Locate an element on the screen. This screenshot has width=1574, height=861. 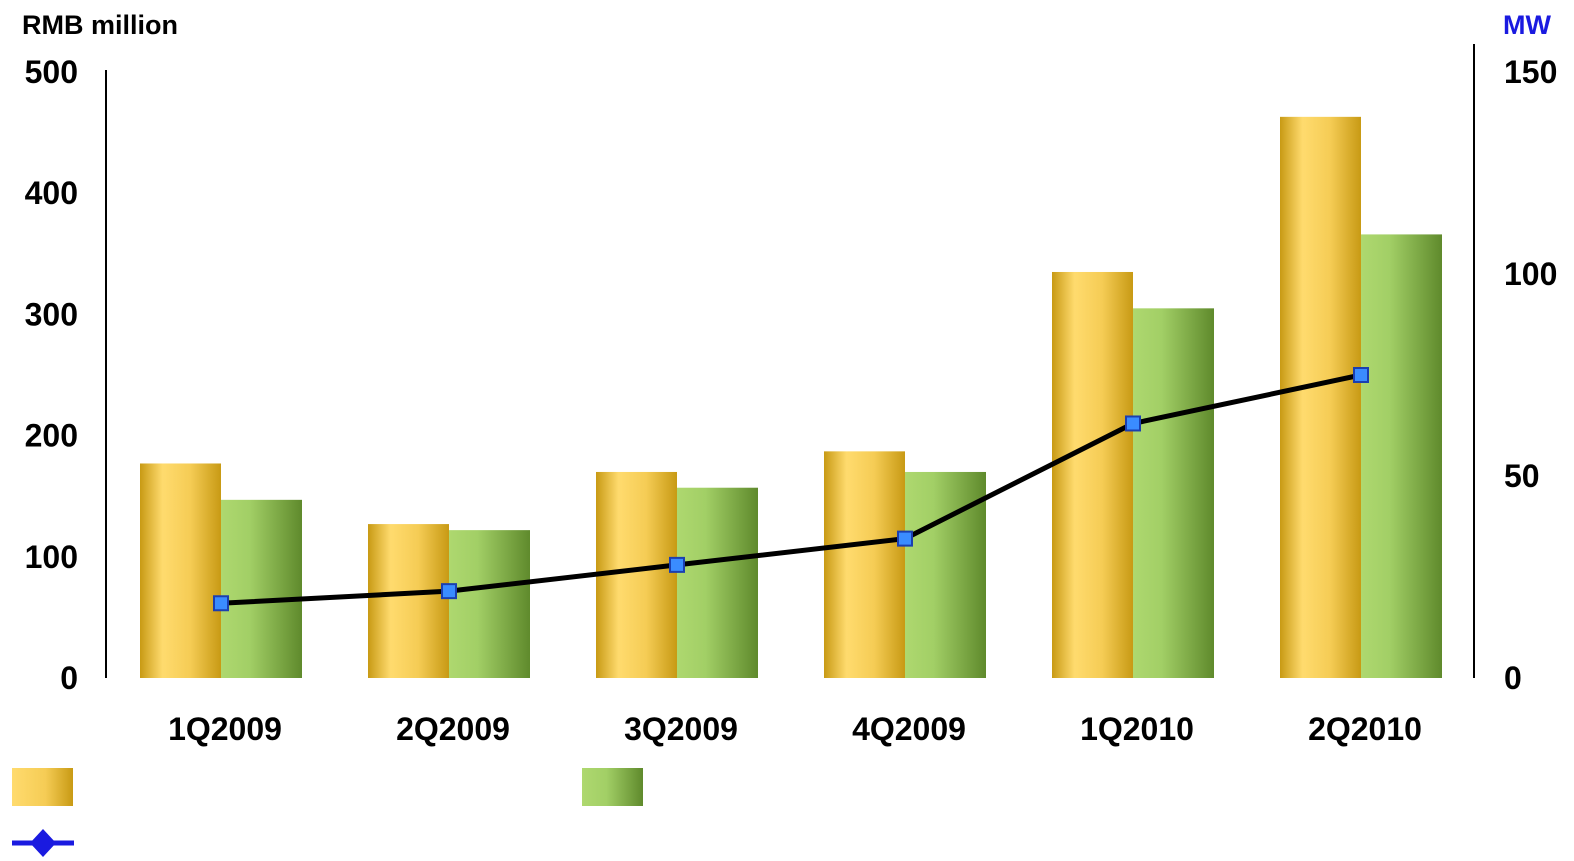
left-y-tick-label: 0 is located at coordinates (69, 678).